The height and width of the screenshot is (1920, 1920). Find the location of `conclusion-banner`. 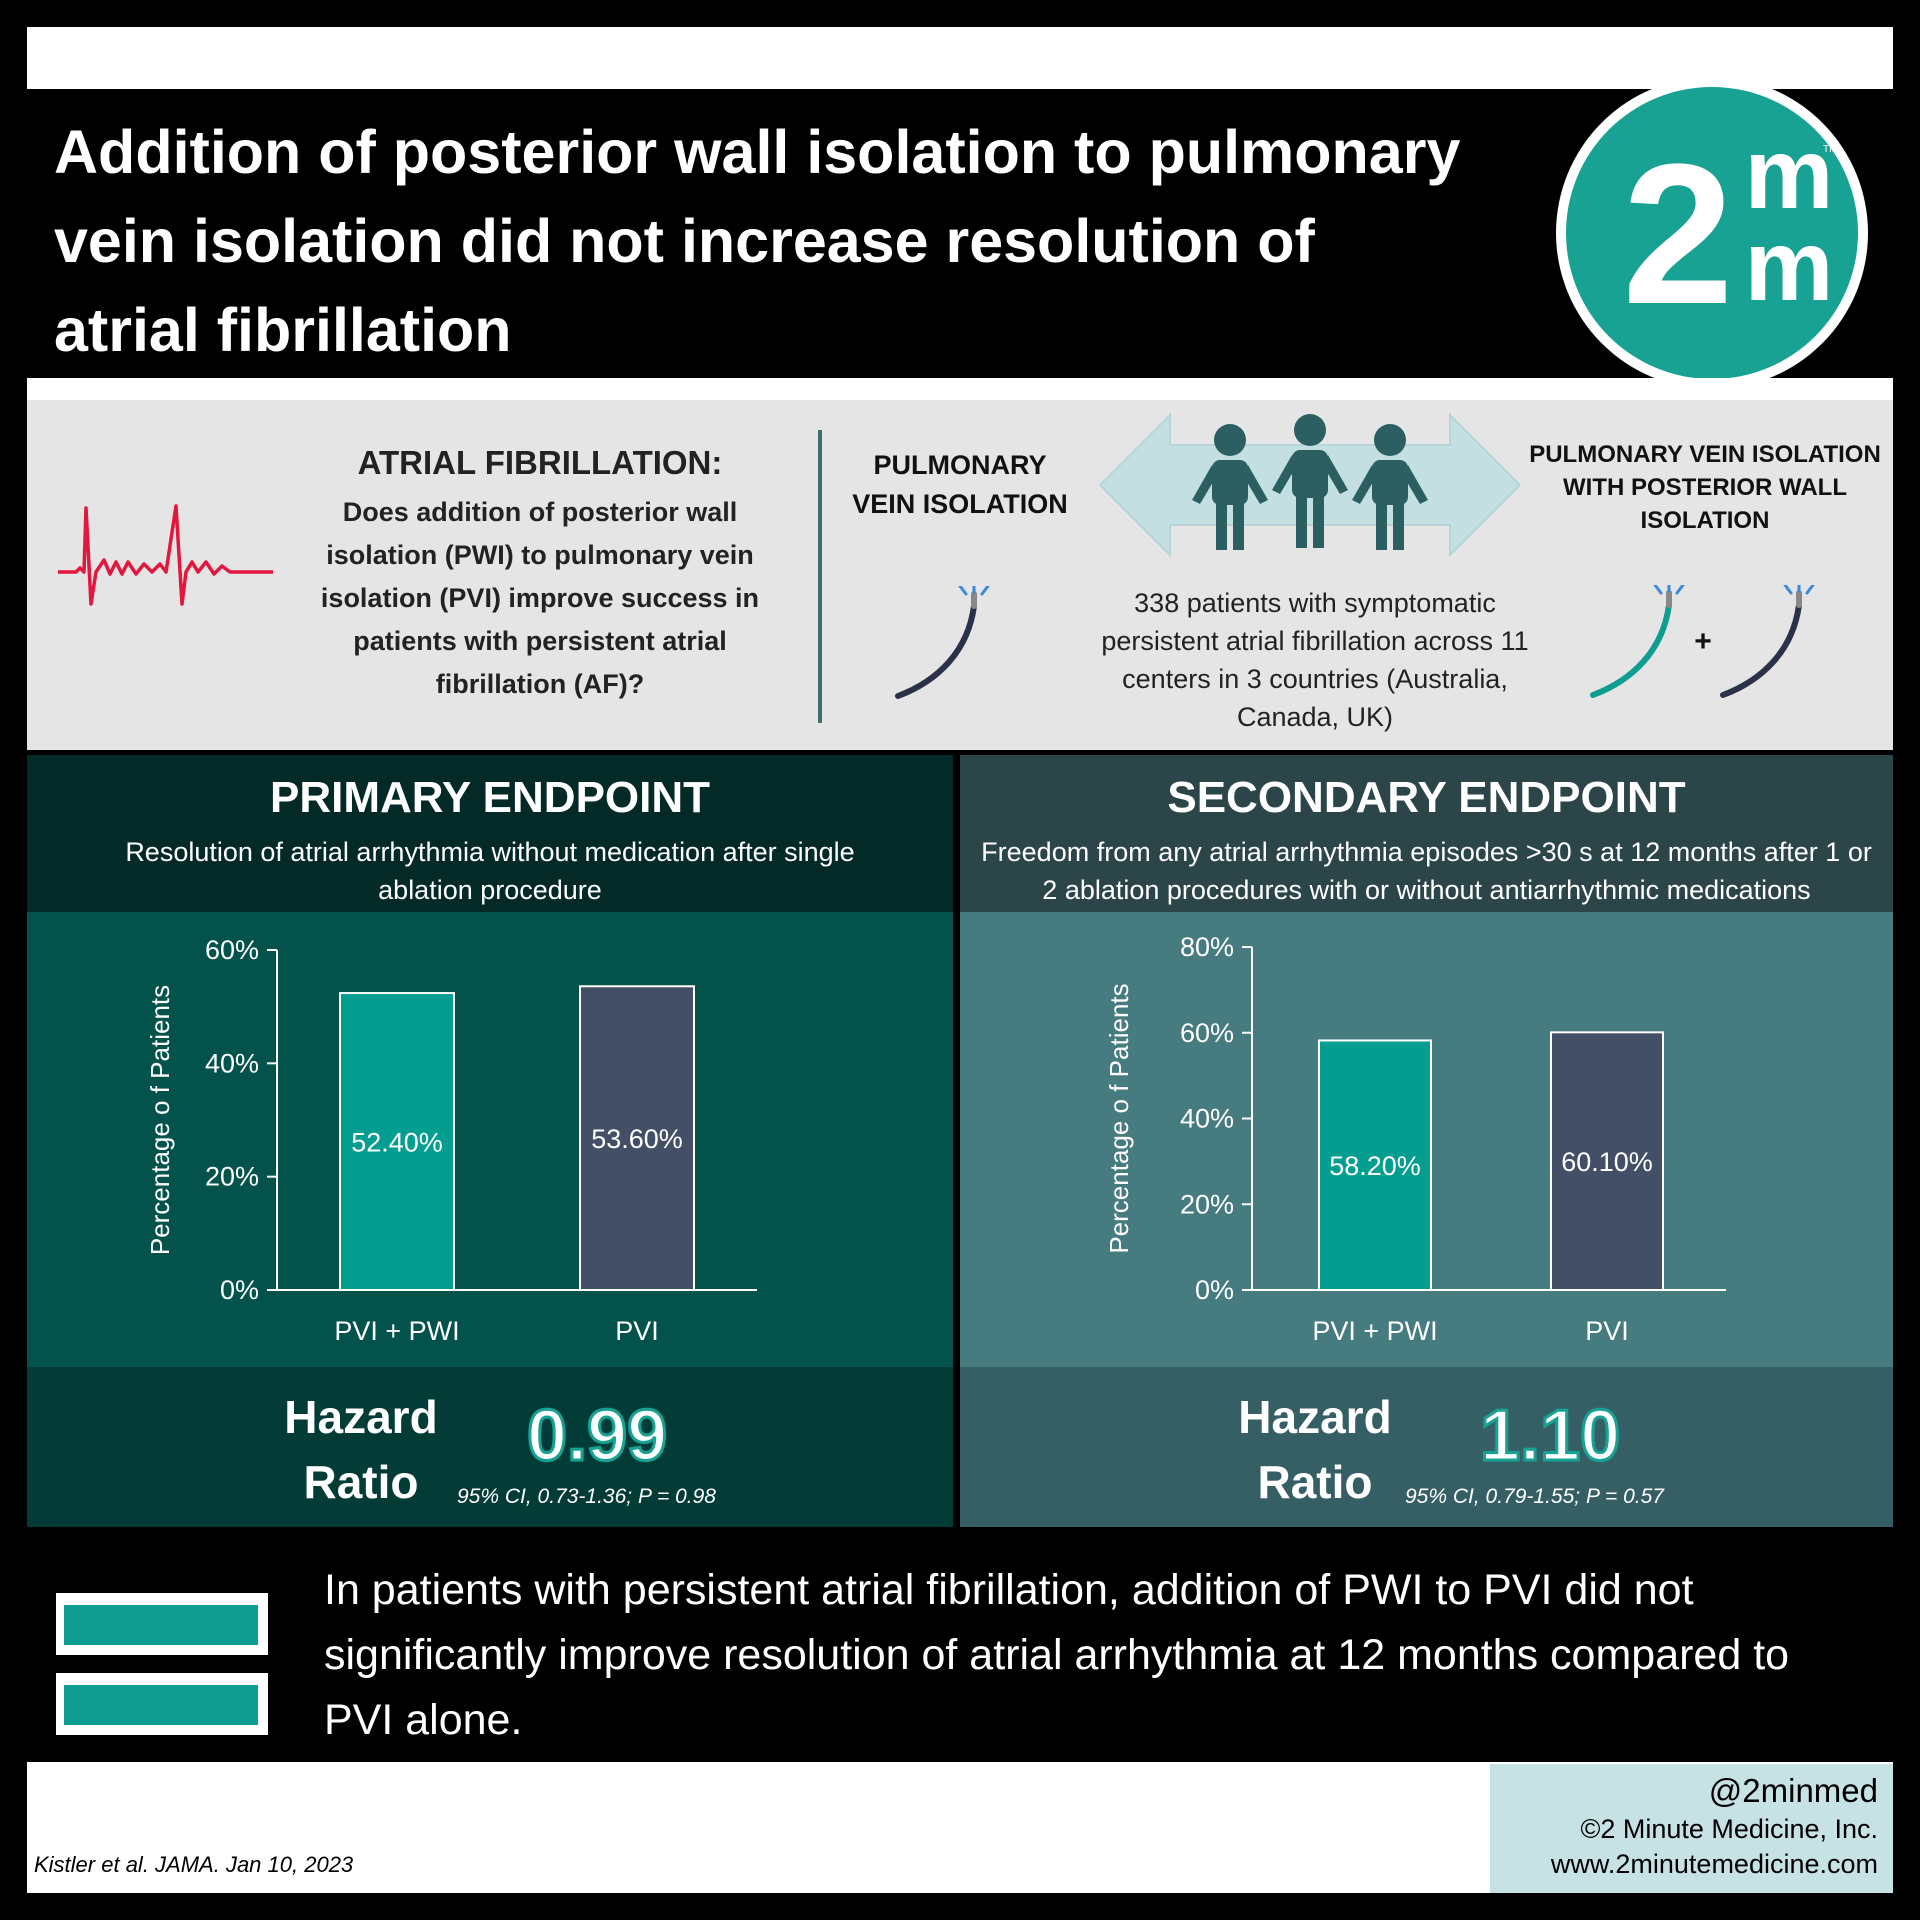

conclusion-banner is located at coordinates (995, 1648).